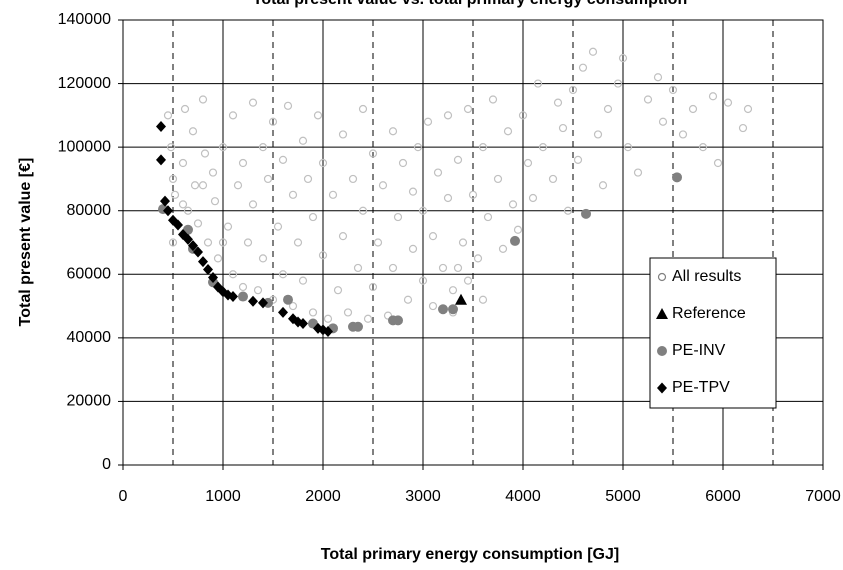 The image size is (843, 570). What do you see at coordinates (89, 274) in the screenshot?
I see `y-tick-label: 60000` at bounding box center [89, 274].